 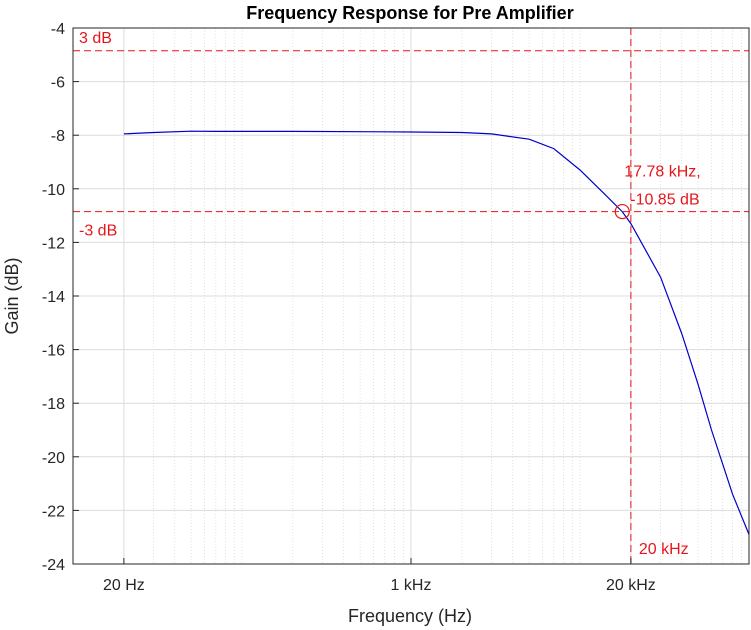 What do you see at coordinates (53, 243) in the screenshot?
I see `y-tick-label: -12` at bounding box center [53, 243].